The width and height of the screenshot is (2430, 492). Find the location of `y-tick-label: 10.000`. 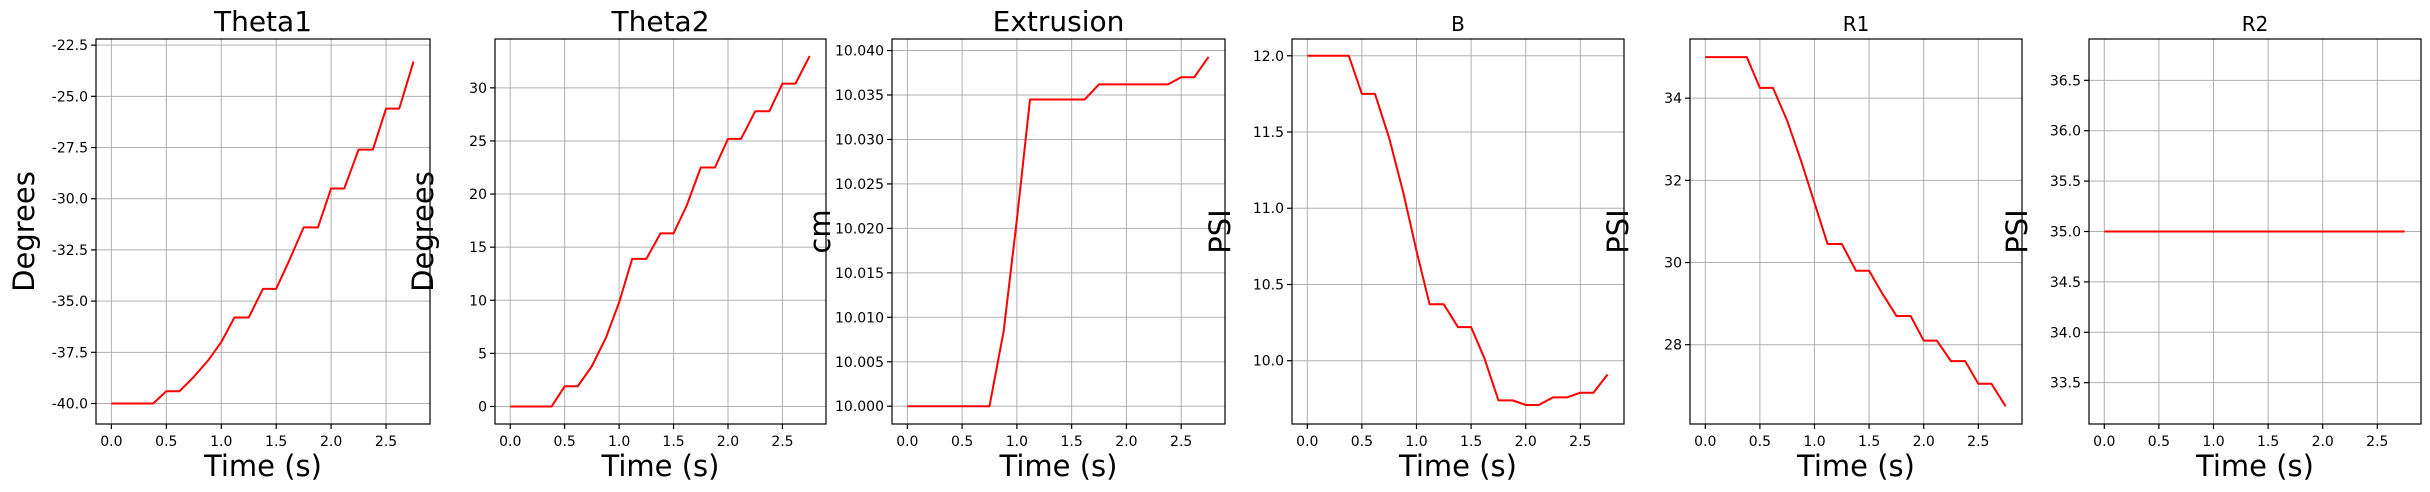

y-tick-label: 10.000 is located at coordinates (859, 407).